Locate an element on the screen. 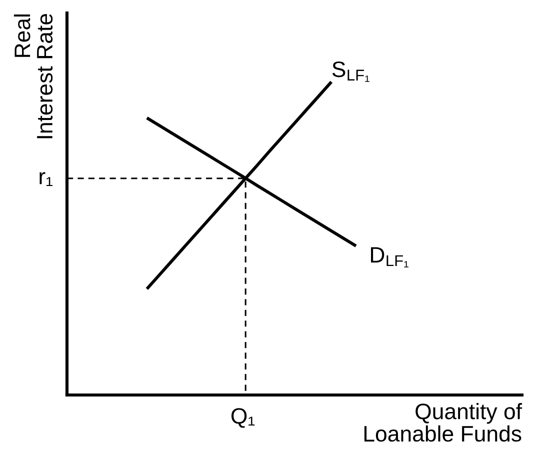 The height and width of the screenshot is (460, 535). series-label: D$_{LF₁}$ is located at coordinates (389, 257).